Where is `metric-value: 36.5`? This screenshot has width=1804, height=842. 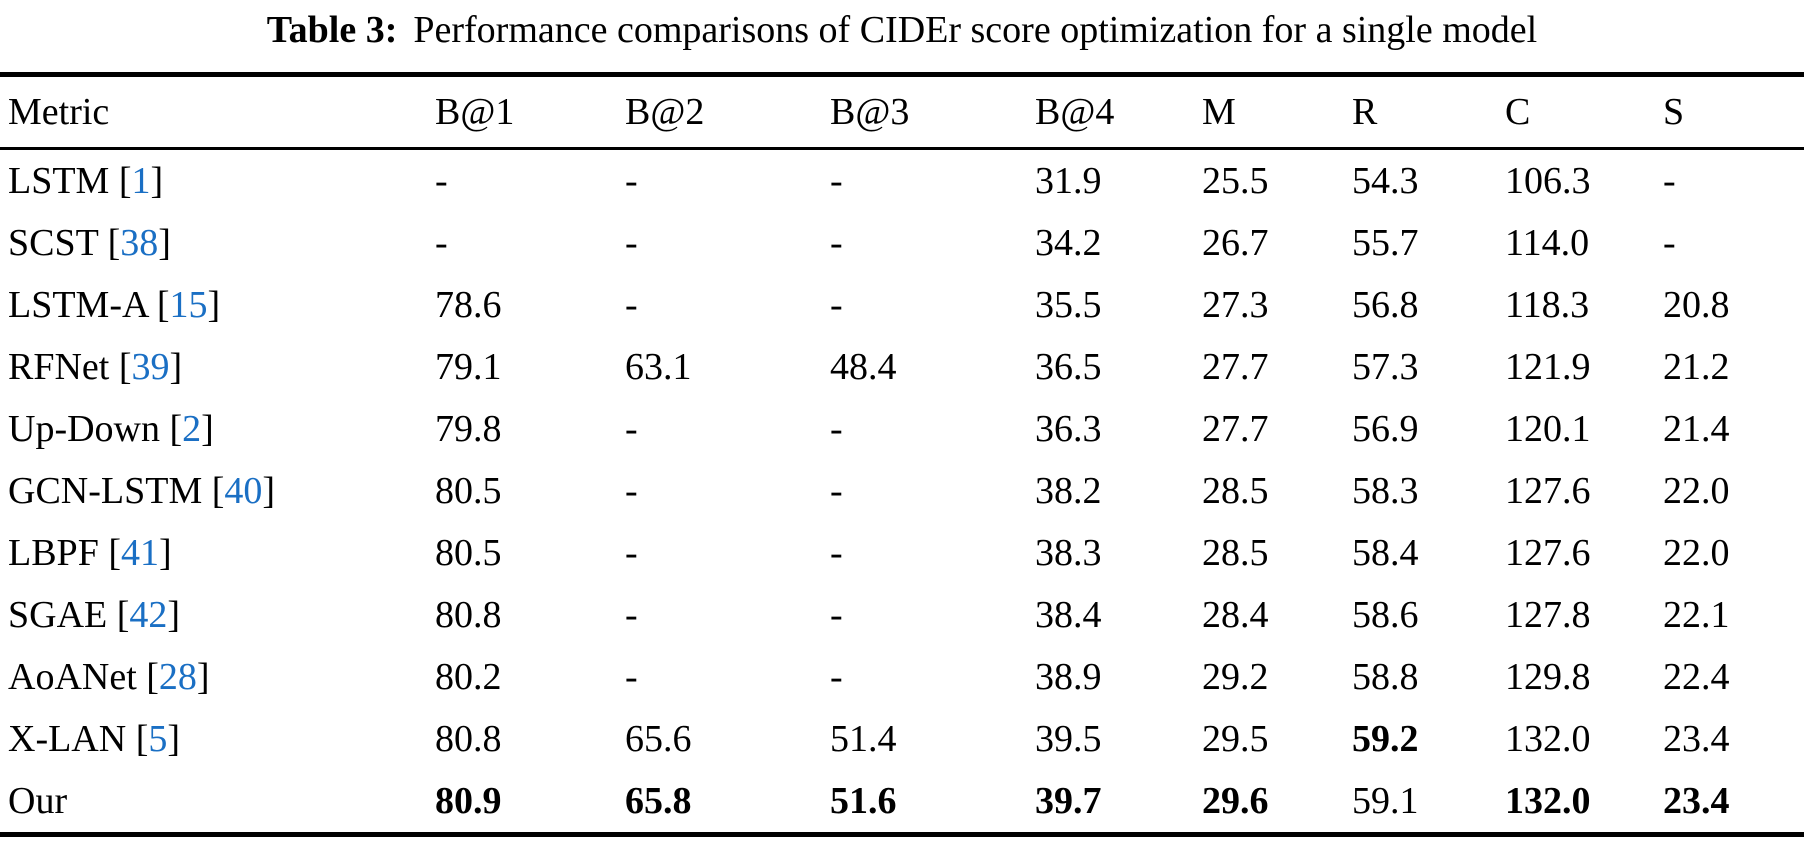 metric-value: 36.5 is located at coordinates (1068, 367).